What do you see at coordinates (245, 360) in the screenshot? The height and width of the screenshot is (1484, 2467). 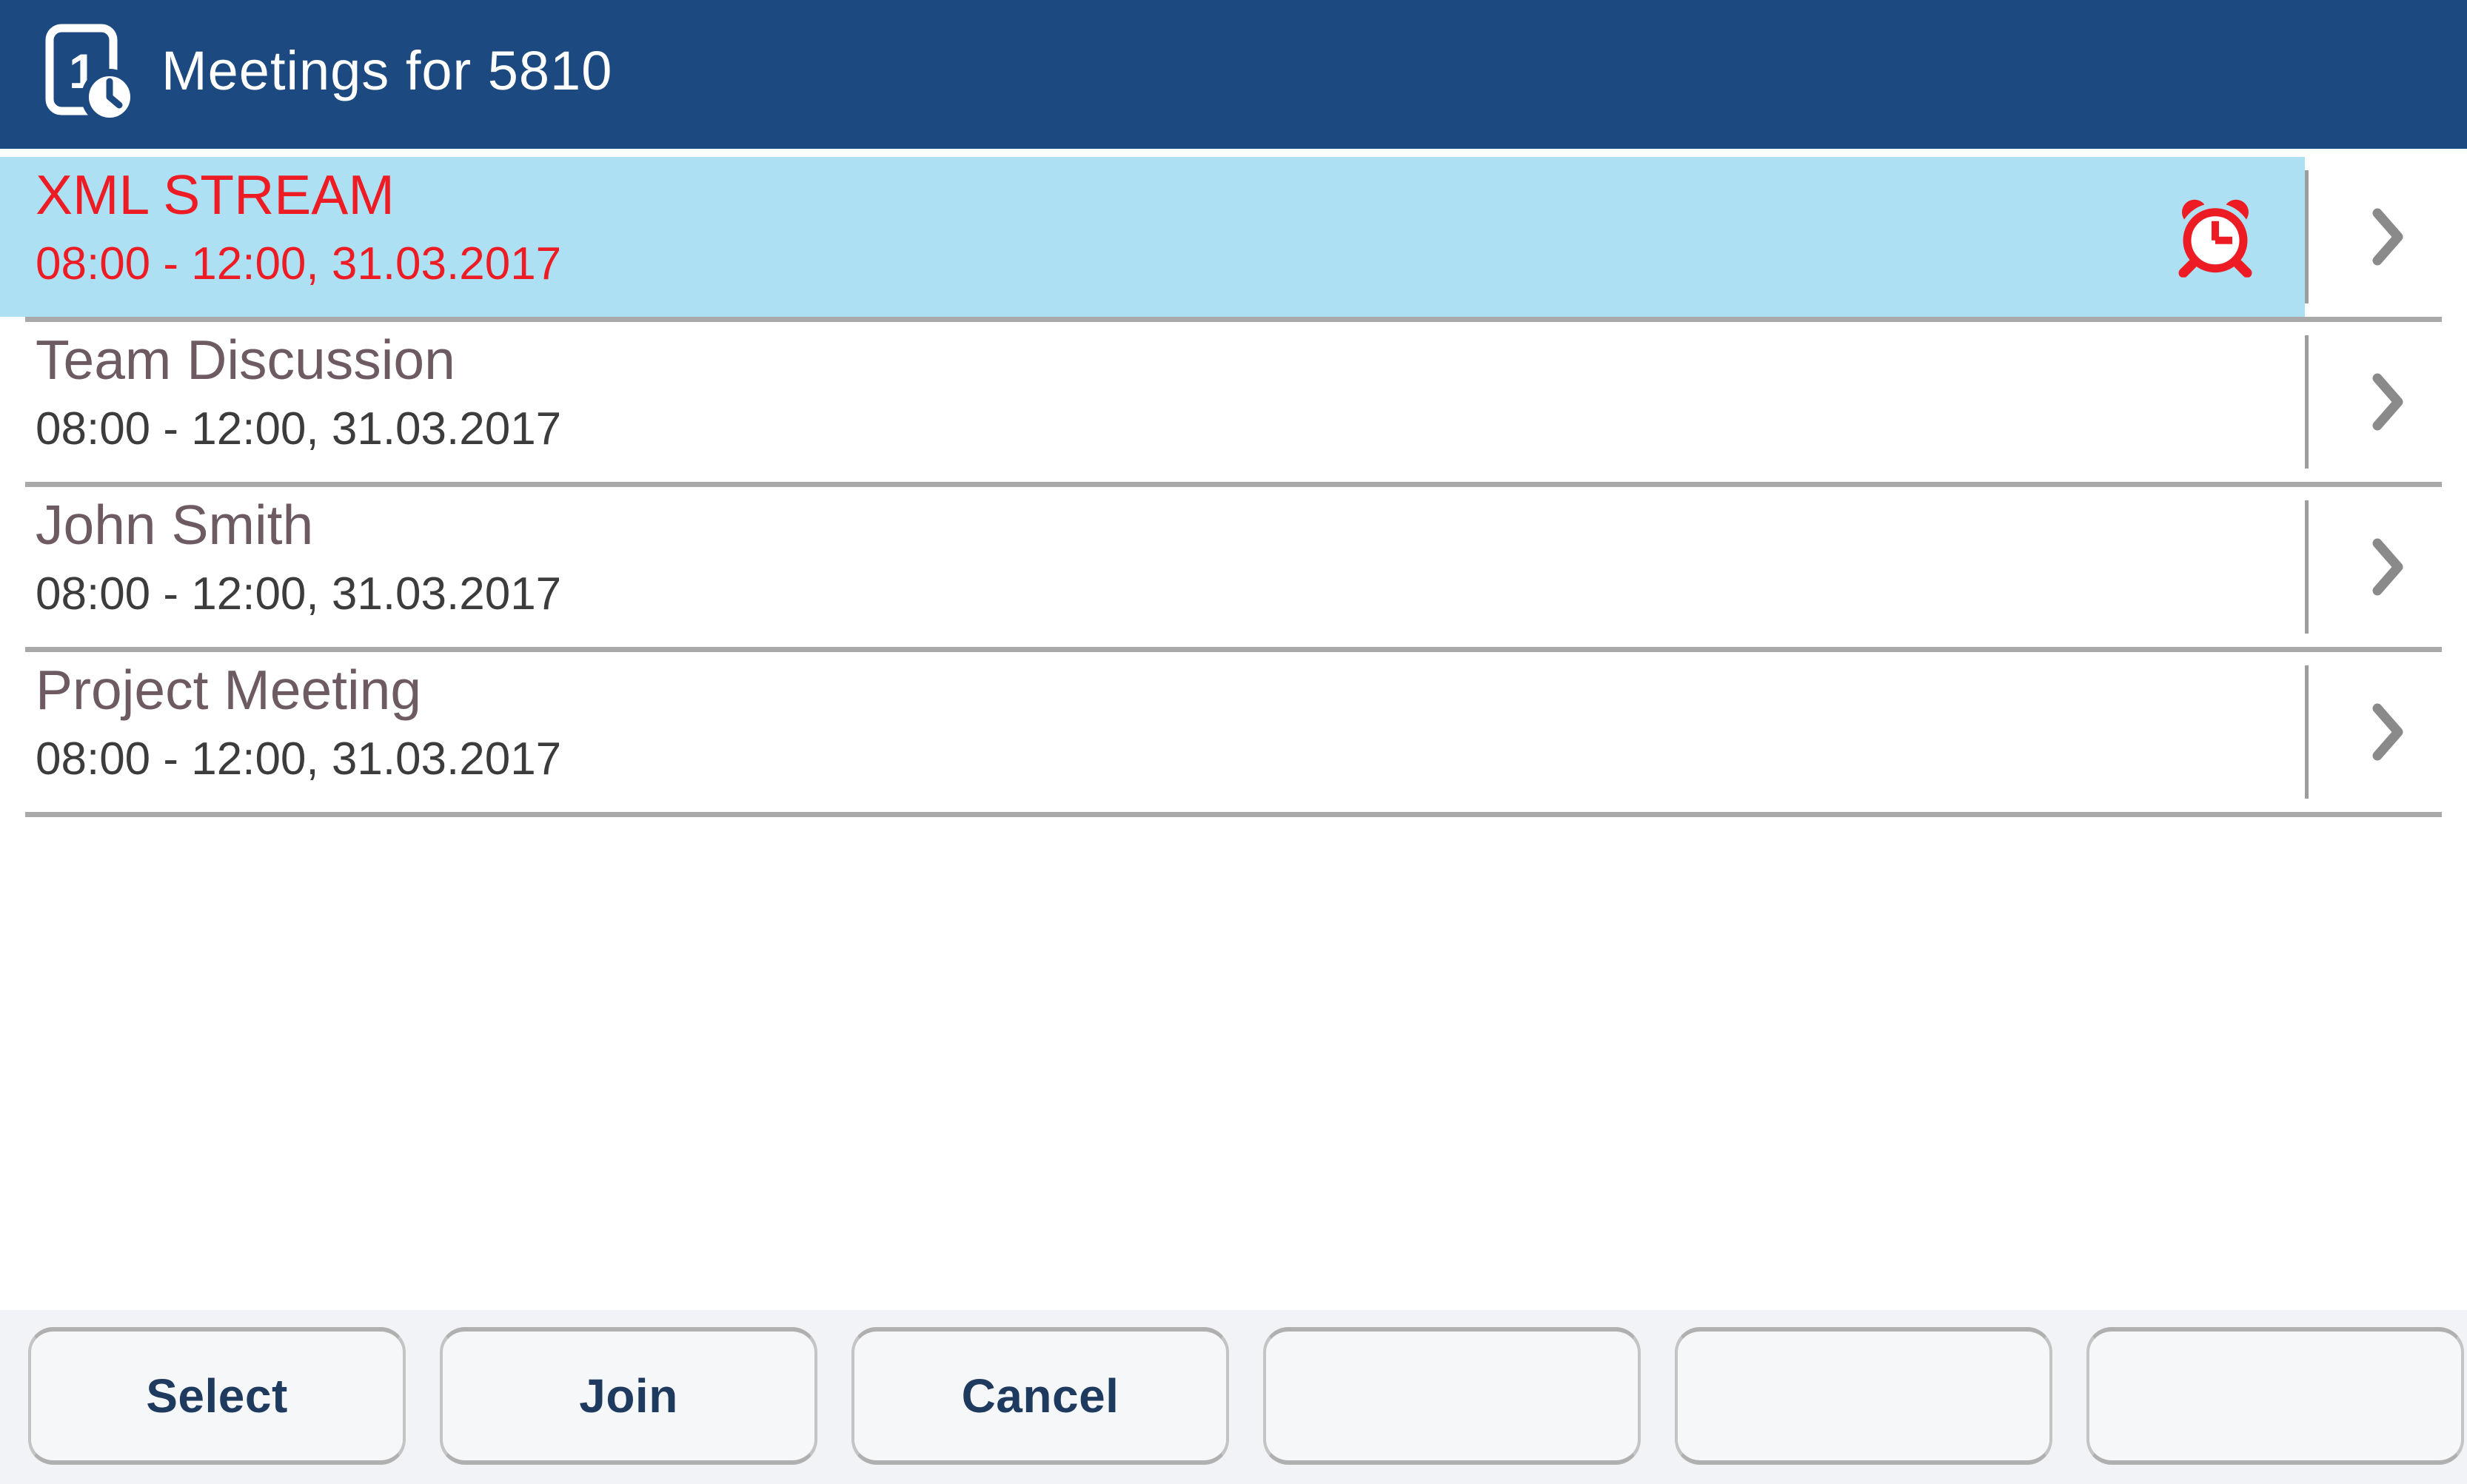 I see `meeting-title: Team Discussion` at bounding box center [245, 360].